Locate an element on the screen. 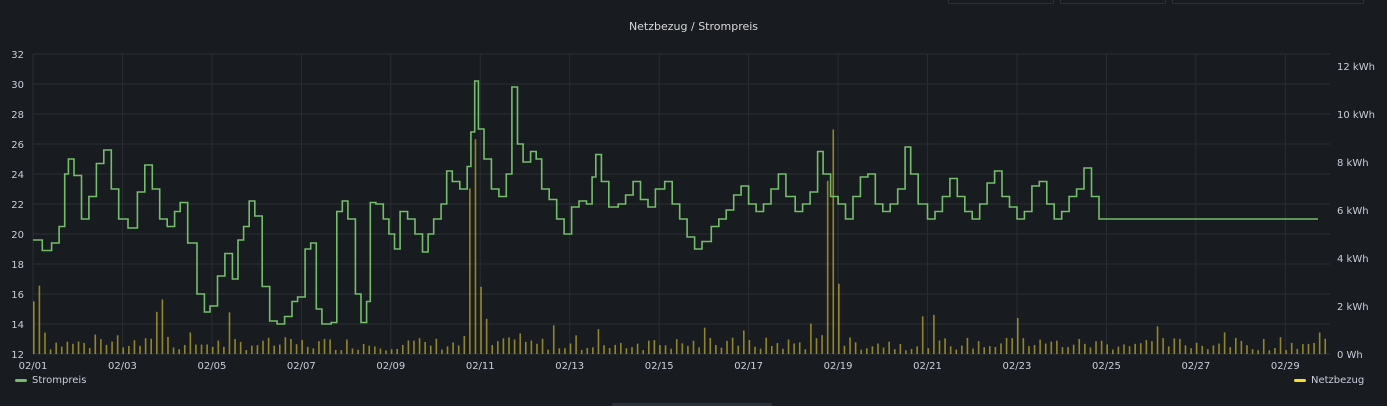 This screenshot has width=1387, height=406. legend-strompreis: Strompreis is located at coordinates (50, 380).